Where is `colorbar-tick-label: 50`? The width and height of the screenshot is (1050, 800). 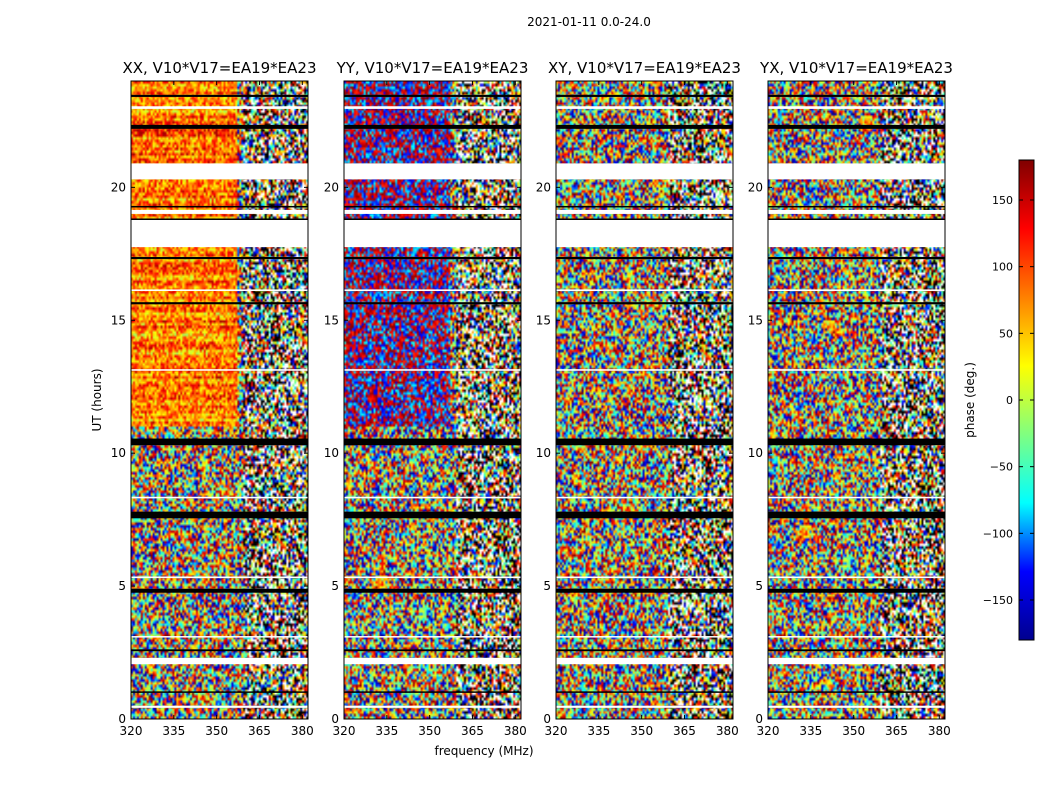 colorbar-tick-label: 50 is located at coordinates (1006, 333).